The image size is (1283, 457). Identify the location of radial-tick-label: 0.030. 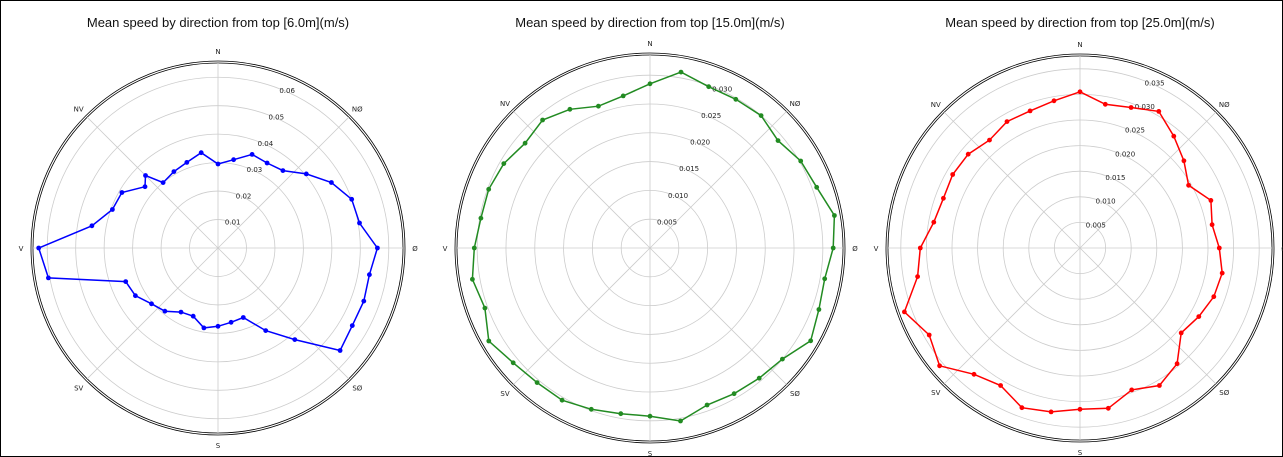
(1145, 107).